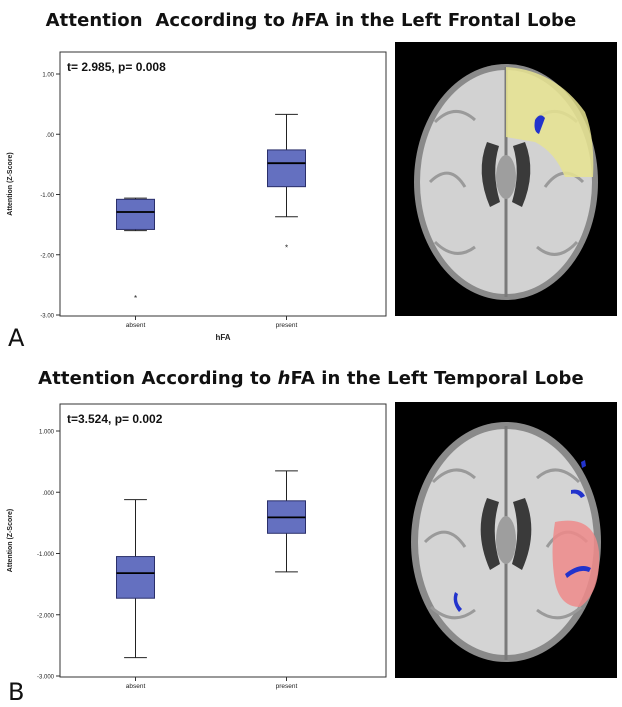 The width and height of the screenshot is (622, 707). What do you see at coordinates (10, 183) in the screenshot?
I see `a-yaxis-label: Attention (Z-Score)` at bounding box center [10, 183].